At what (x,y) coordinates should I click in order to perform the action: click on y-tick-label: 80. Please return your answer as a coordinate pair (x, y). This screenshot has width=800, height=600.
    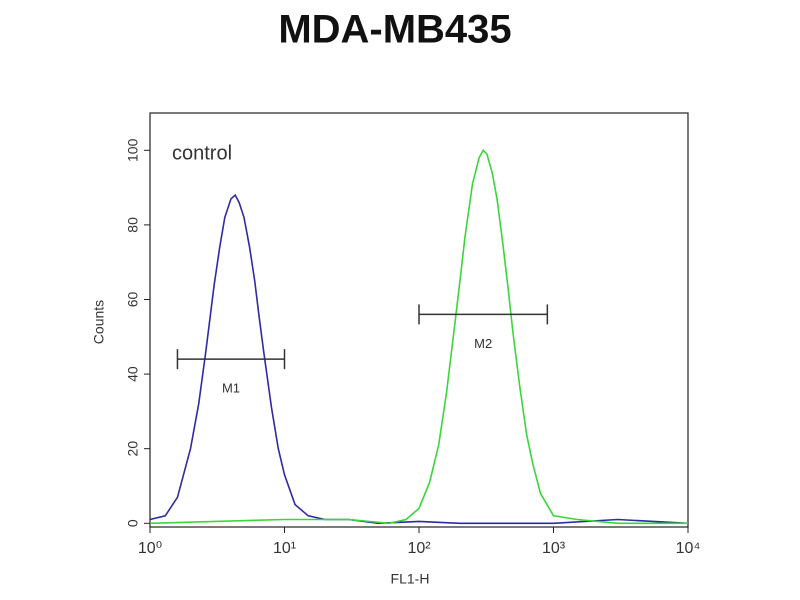
    Looking at the image, I should click on (133, 225).